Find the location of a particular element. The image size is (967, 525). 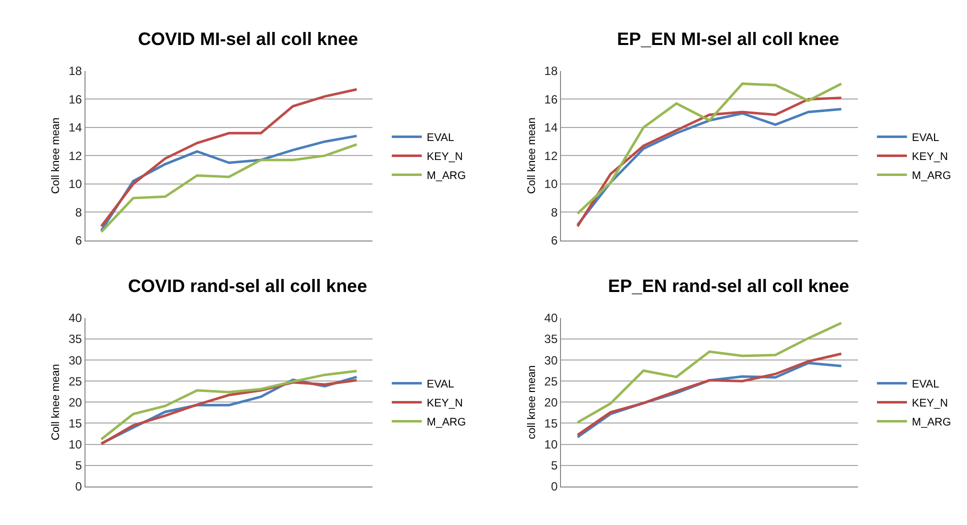

chart-title: EP_EN rand-sel all coll knee is located at coordinates (729, 286).